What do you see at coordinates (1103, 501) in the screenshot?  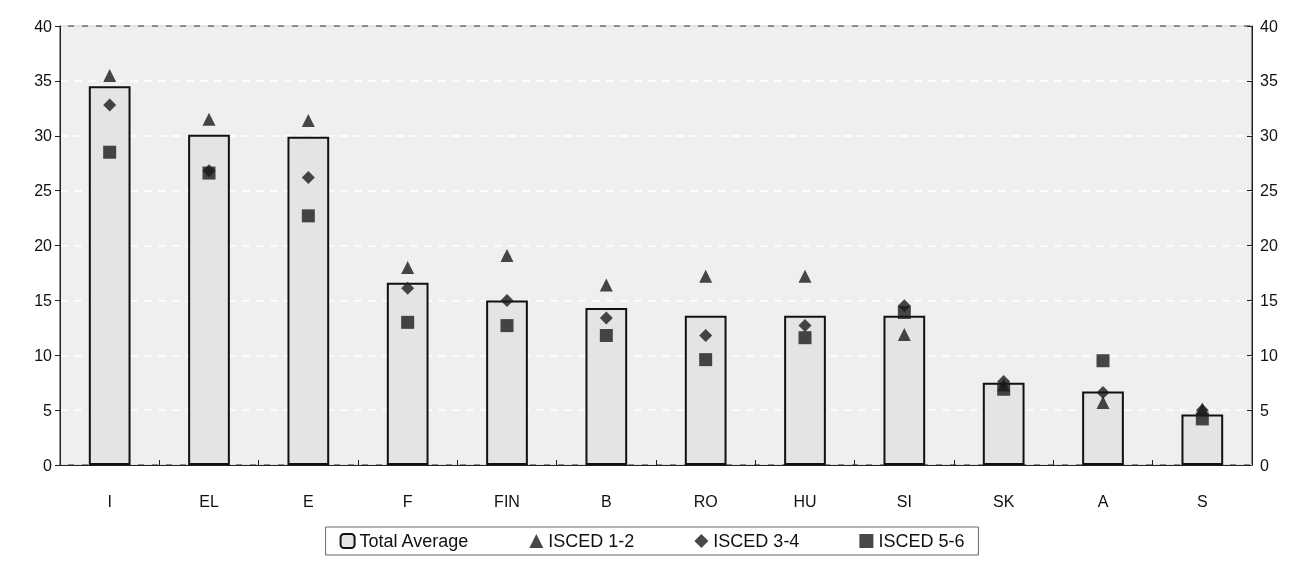 I see `x-tick-label: A` at bounding box center [1103, 501].